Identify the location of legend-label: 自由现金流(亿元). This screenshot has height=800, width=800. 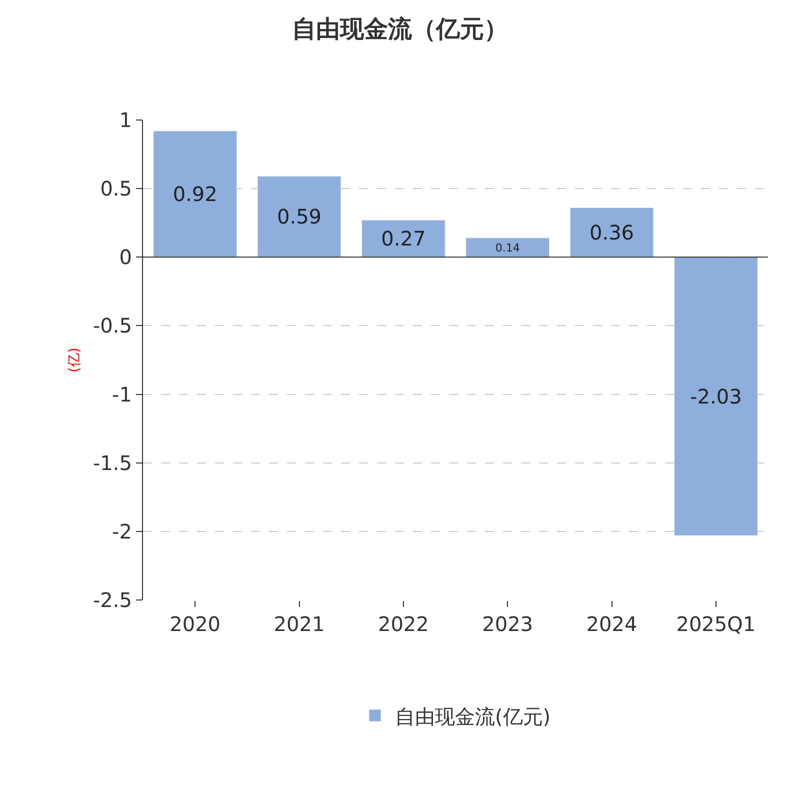
(473, 716).